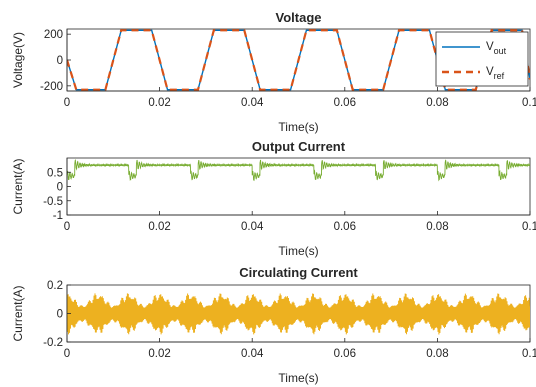 The height and width of the screenshot is (387, 536). What do you see at coordinates (53, 202) in the screenshot?
I see `y-tick-label: -0.5` at bounding box center [53, 202].